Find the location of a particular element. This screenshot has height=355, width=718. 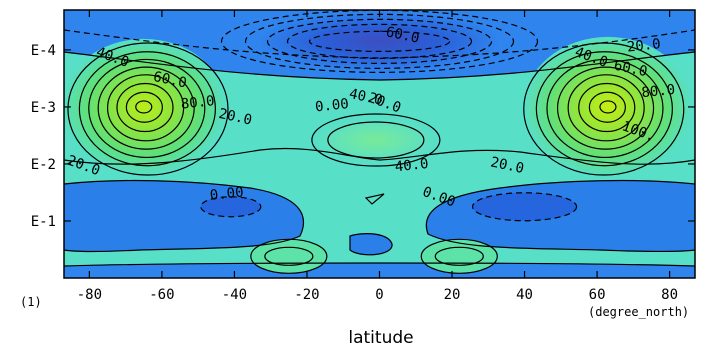

contour-center-tiny is located at coordinates (374, 199).